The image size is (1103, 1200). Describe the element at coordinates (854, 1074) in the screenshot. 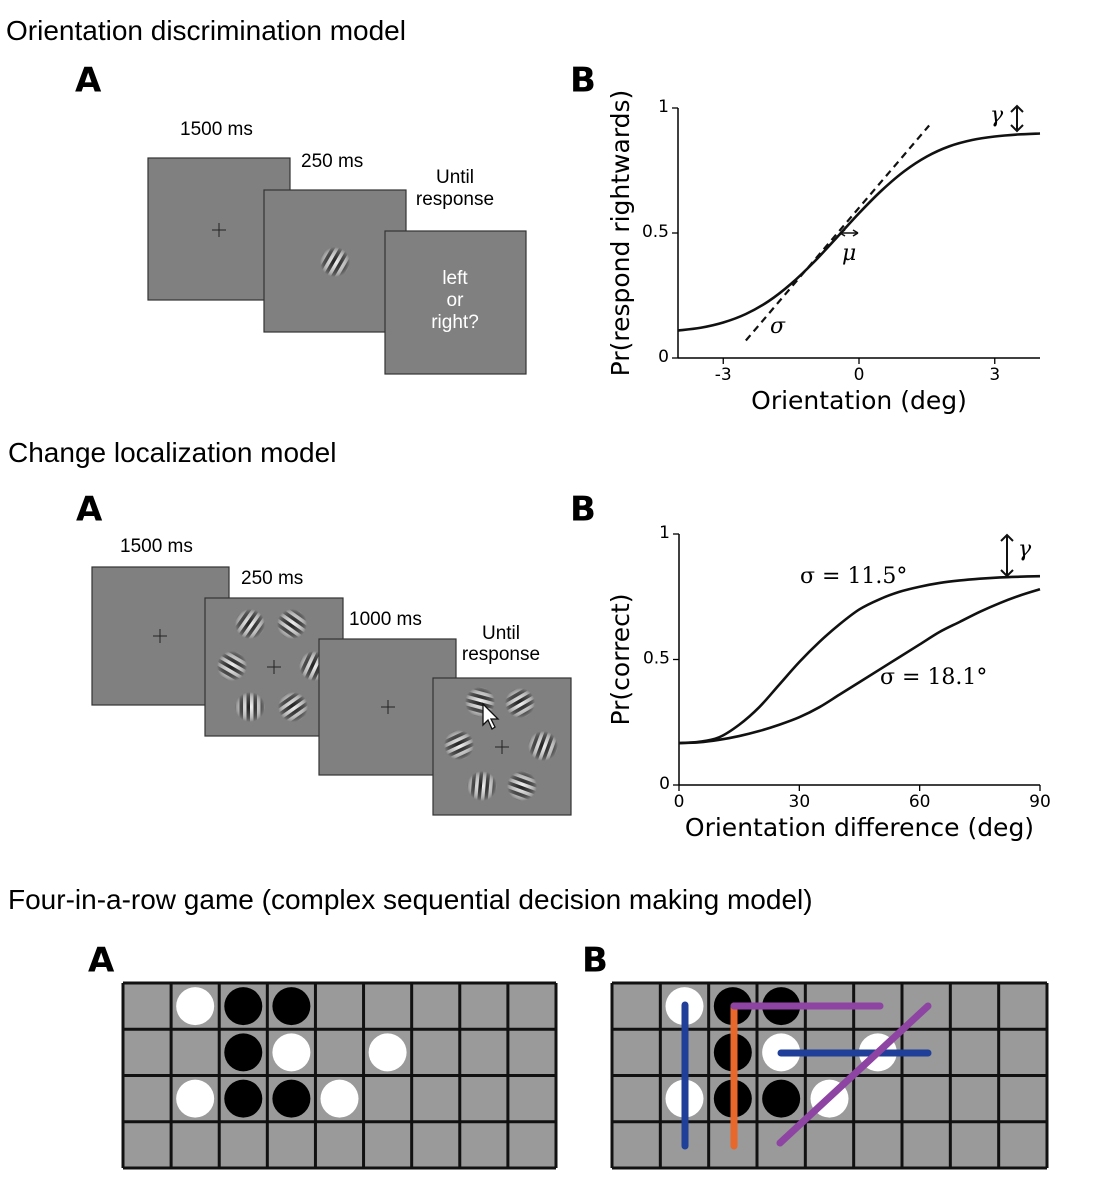

I see `win-line` at that location.